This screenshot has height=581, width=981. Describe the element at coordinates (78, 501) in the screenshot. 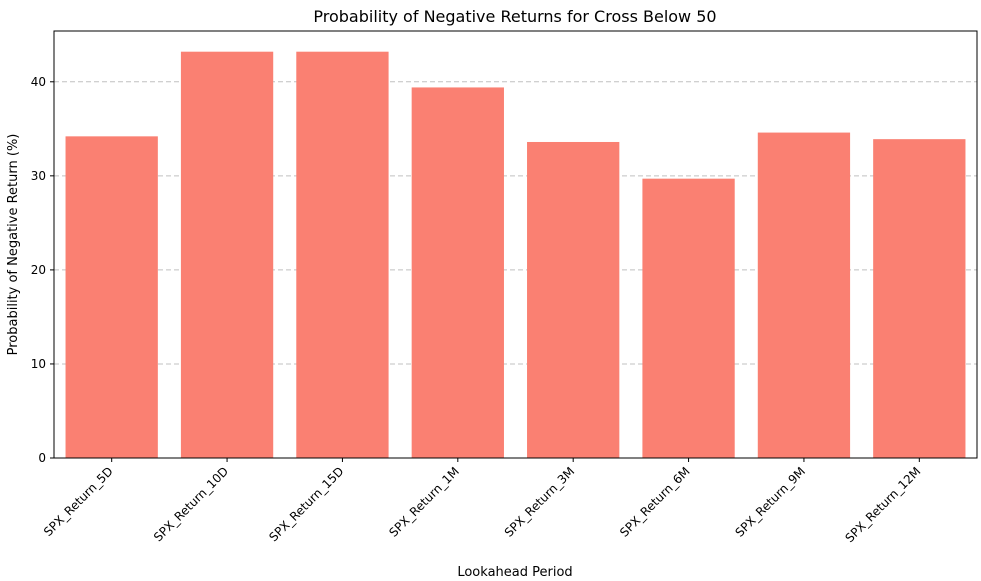

I see `x-tick-label: SPX_Return_5D` at that location.